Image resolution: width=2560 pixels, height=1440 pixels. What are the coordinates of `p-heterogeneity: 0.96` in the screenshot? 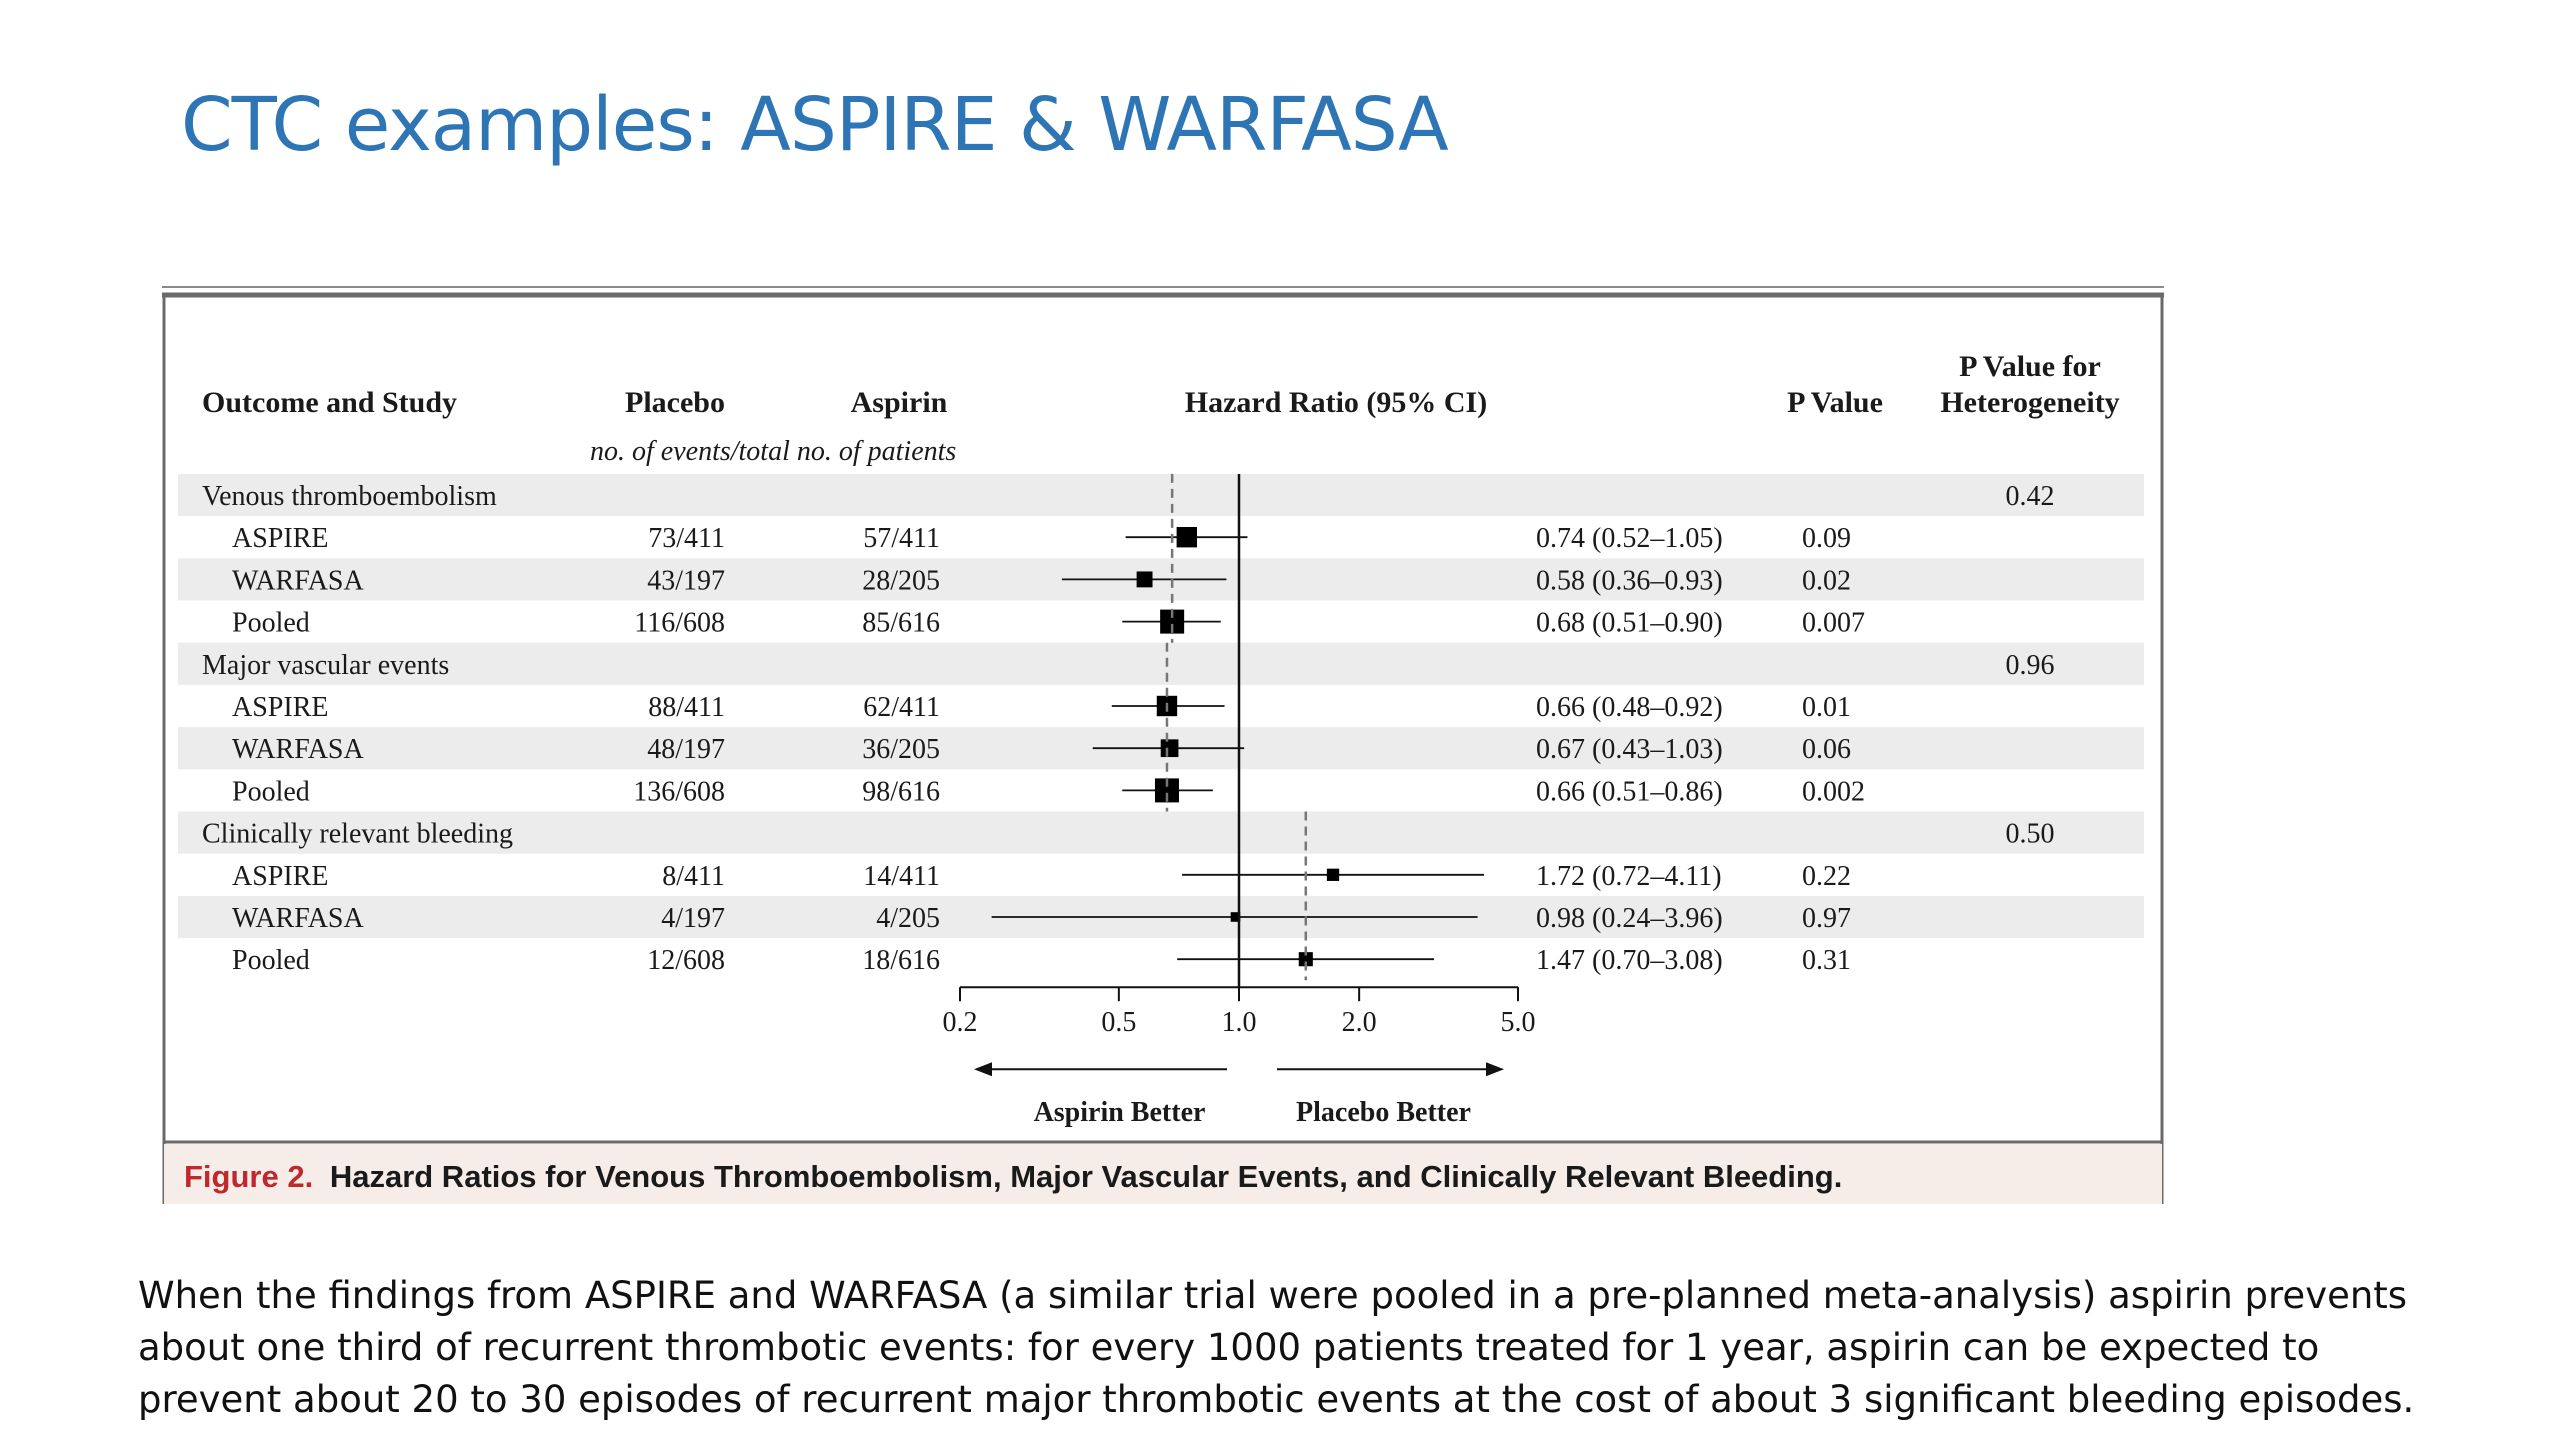 It's located at (2030, 665).